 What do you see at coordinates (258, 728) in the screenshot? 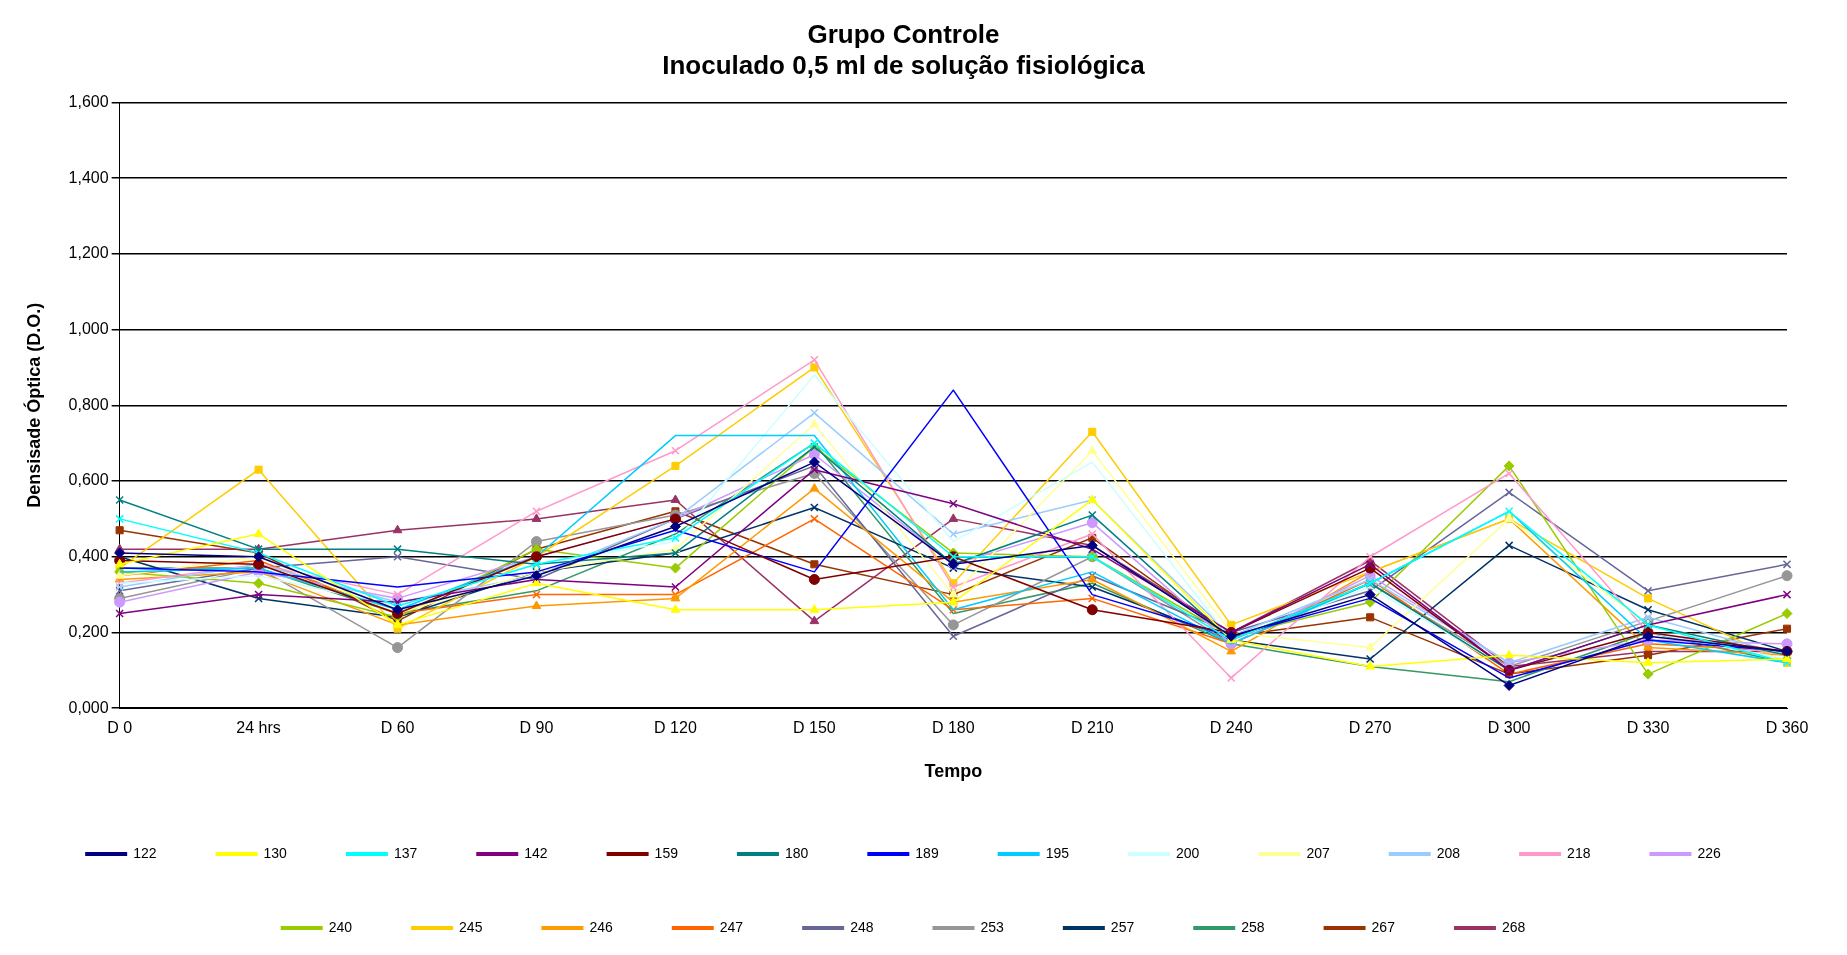
I see `x-tick-label: 24 hrs` at bounding box center [258, 728].